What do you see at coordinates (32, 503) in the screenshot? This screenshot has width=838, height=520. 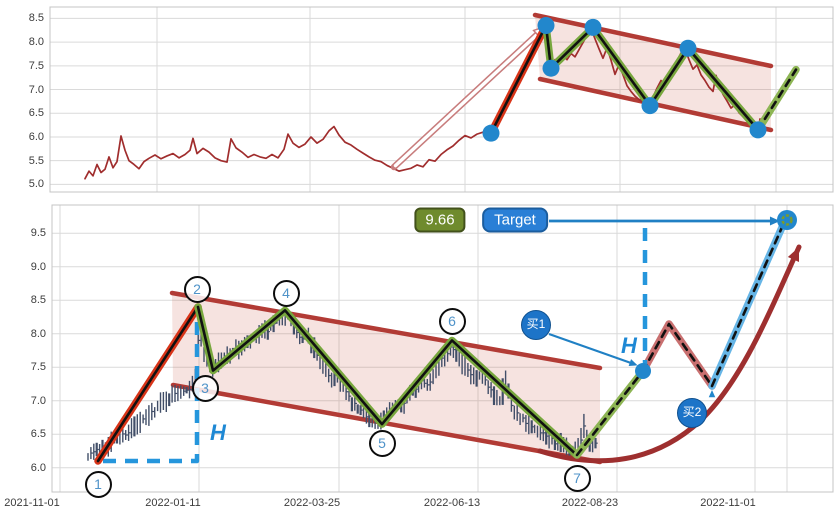 I see `bottom-x-tick-label: 2021-11-01` at bounding box center [32, 503].